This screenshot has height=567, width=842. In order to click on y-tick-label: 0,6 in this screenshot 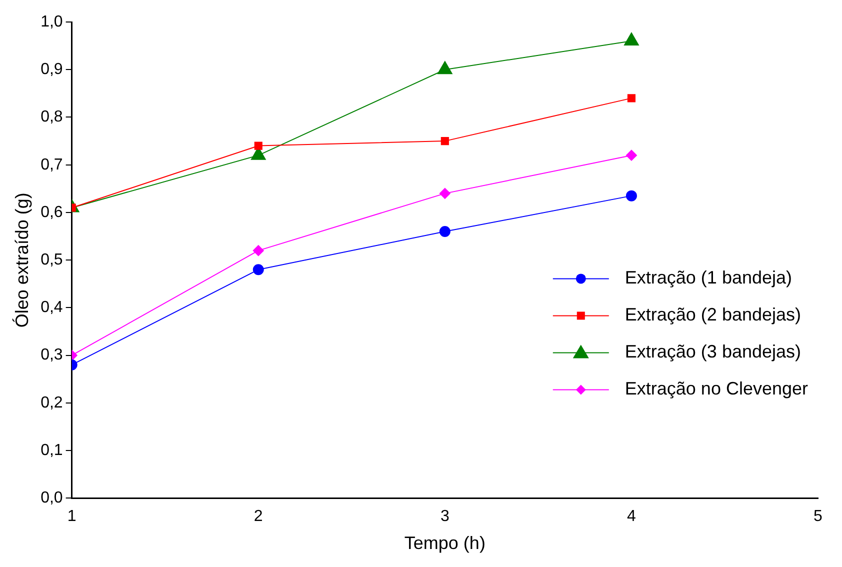, I will do `click(51, 212)`.